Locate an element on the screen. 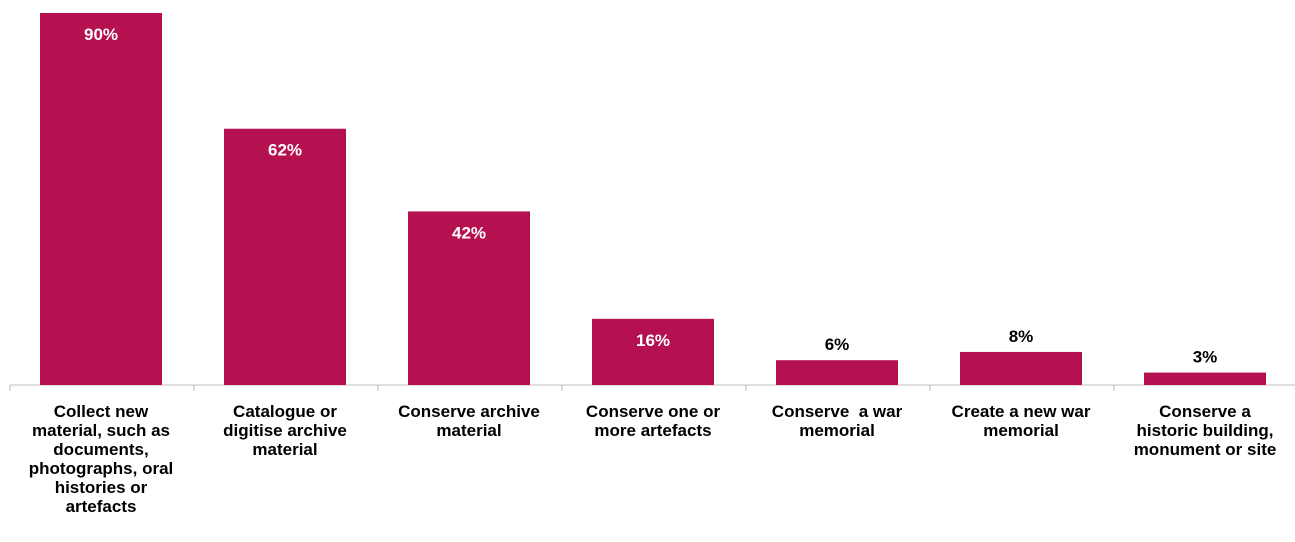 The width and height of the screenshot is (1295, 542). x-tick-label-line: digitise archive is located at coordinates (285, 430).